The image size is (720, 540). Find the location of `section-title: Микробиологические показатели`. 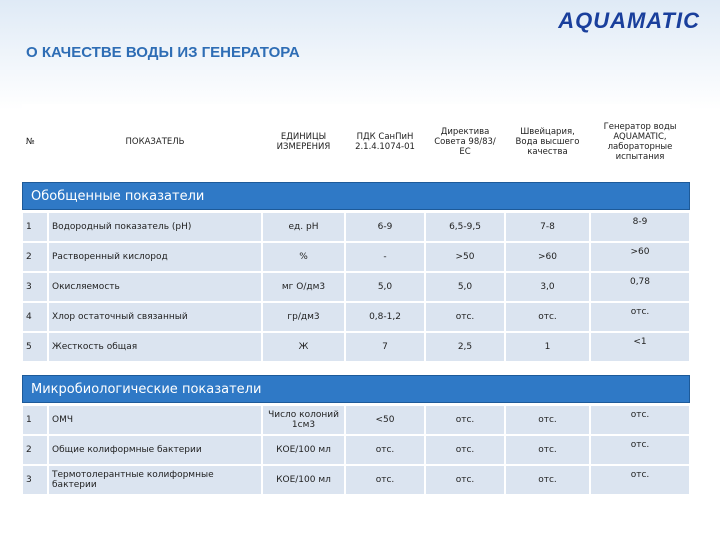

section-title: Микробиологические показатели is located at coordinates (356, 389).